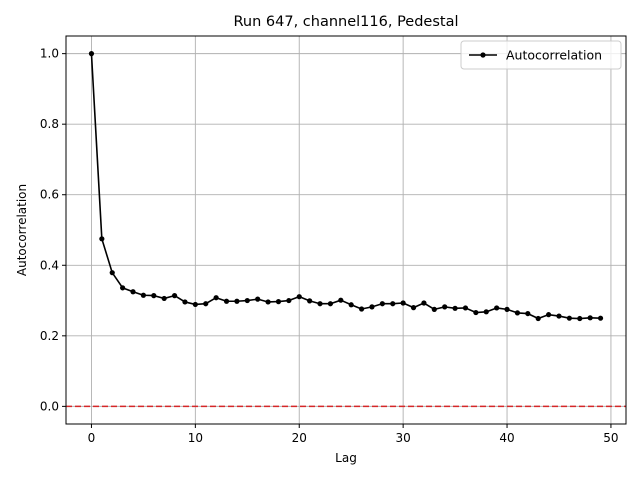 The image size is (640, 480). What do you see at coordinates (506, 438) in the screenshot?
I see `x-tick-label: 40` at bounding box center [506, 438].